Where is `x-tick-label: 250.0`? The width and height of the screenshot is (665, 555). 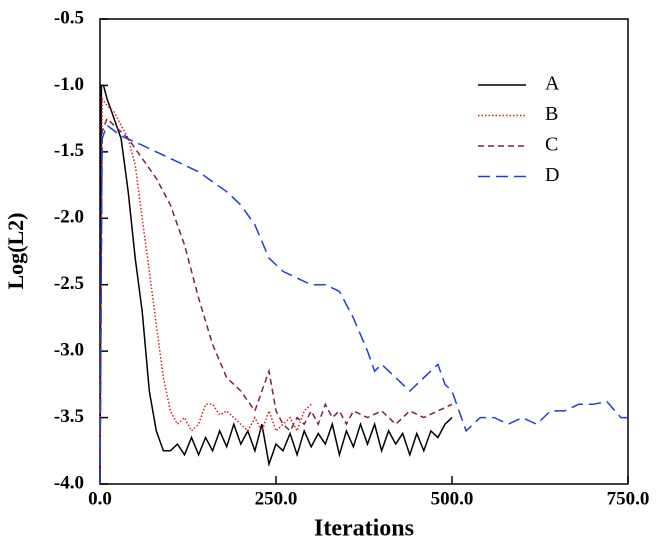
x-tick-label: 250.0 is located at coordinates (276, 498).